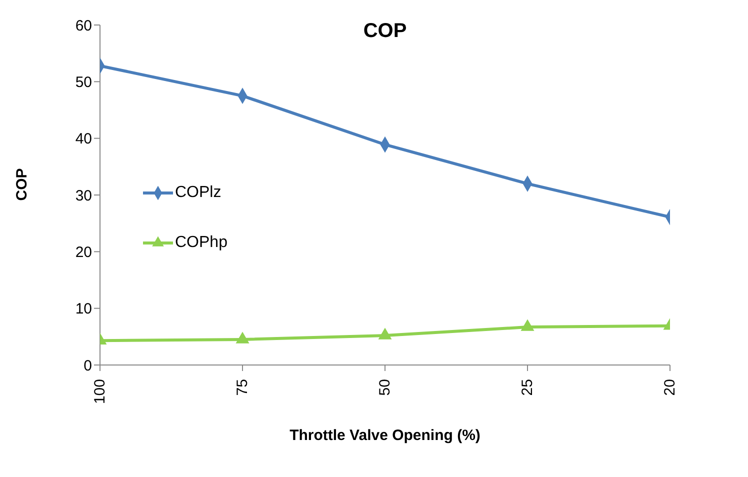 The image size is (748, 477). I want to click on y-tick-label: 40, so click(83, 139).